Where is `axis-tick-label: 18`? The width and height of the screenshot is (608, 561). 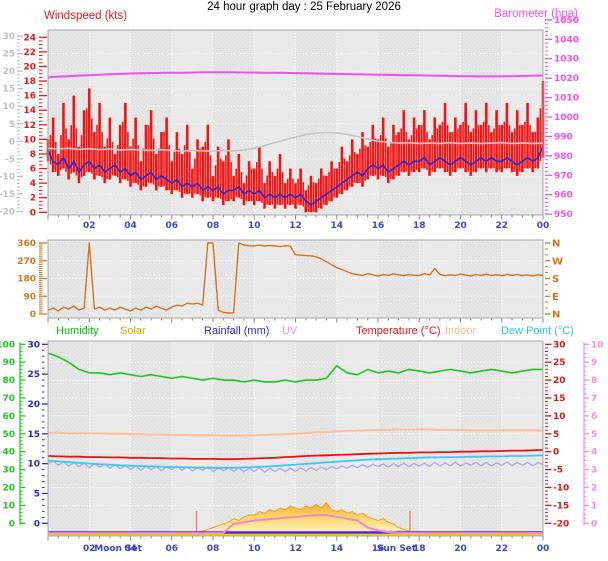
axis-tick-label: 18 is located at coordinates (29, 82).